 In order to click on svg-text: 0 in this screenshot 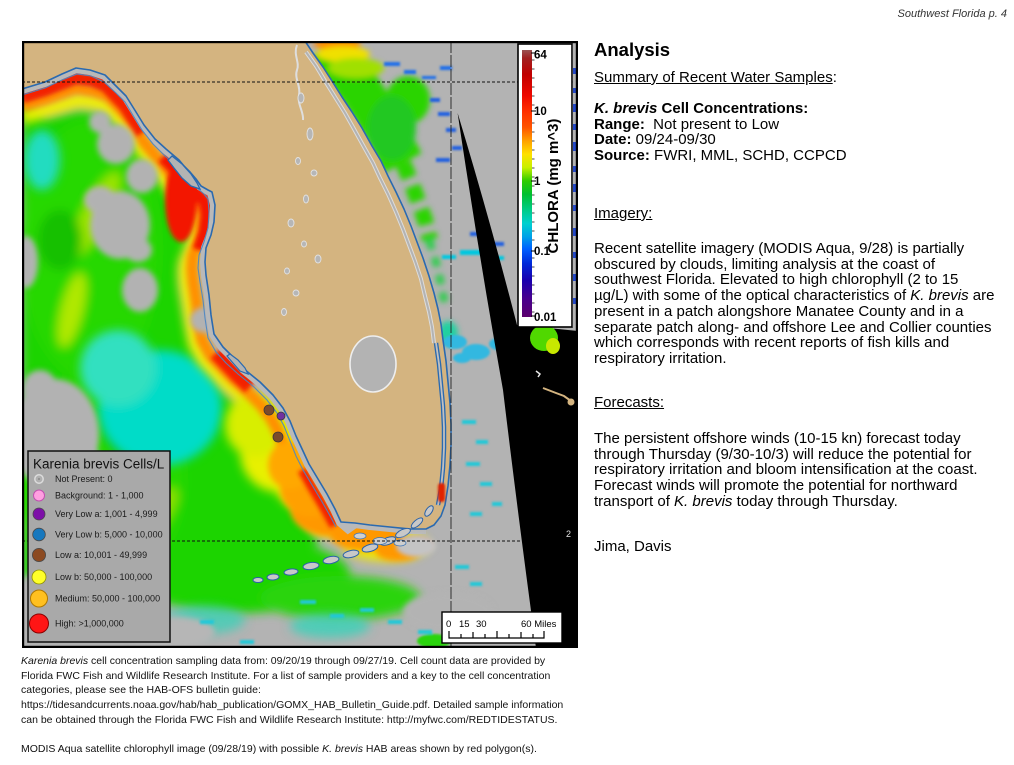, I will do `click(448, 624)`.